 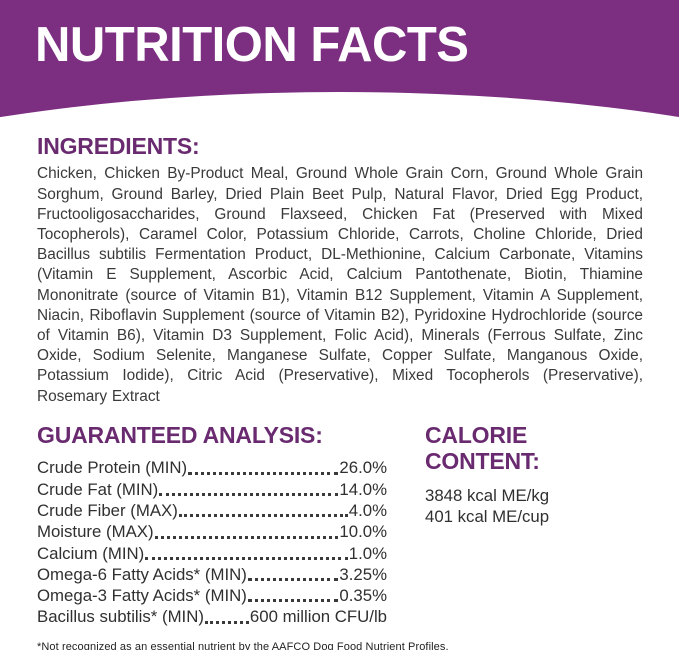 I want to click on analysis-row-omega6: Omega-6 Fatty Acids* (MIN) 3.25%, so click(x=212, y=574).